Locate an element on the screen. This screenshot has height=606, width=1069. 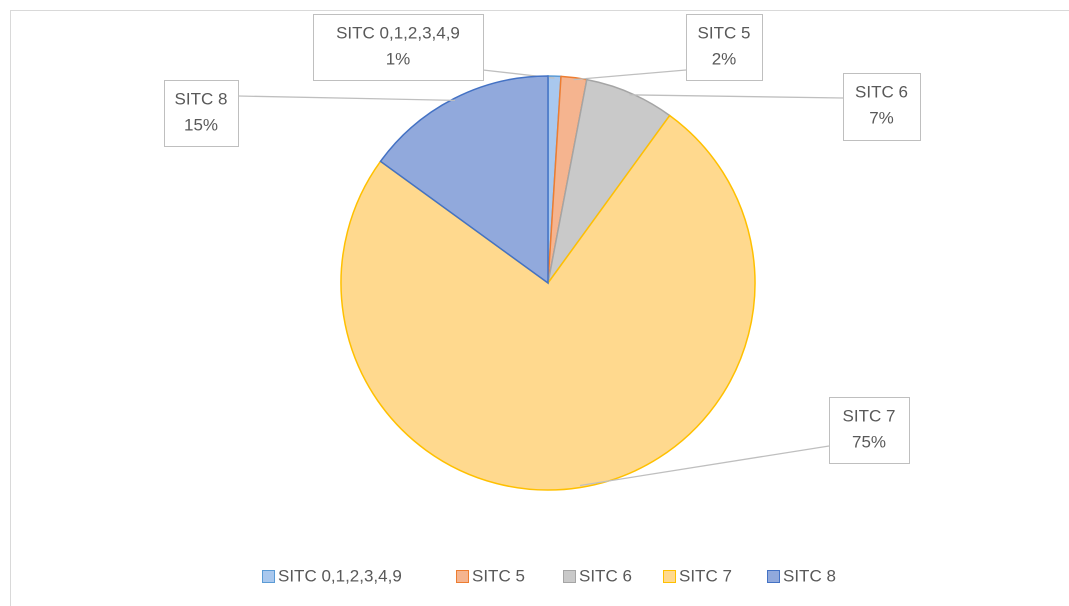
data-label-name: SITC 8 is located at coordinates (201, 98).